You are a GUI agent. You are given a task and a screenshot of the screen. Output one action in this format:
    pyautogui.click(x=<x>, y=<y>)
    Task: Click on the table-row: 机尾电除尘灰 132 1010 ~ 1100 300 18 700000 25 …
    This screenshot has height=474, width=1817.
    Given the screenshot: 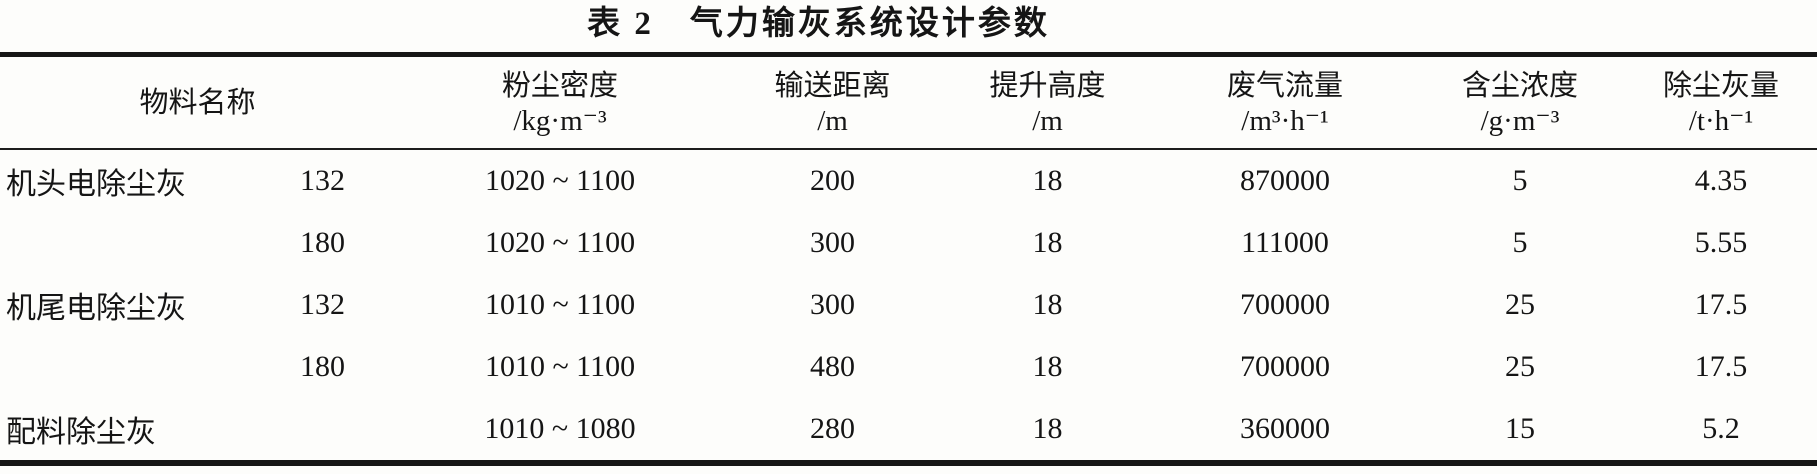 What is the action you would take?
    pyautogui.click(x=908, y=305)
    